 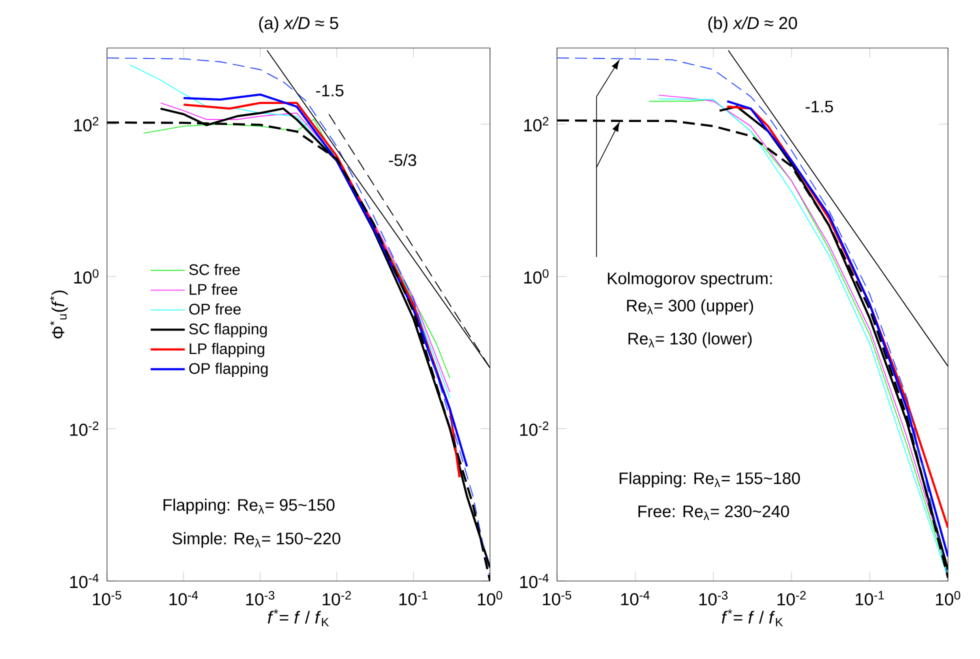 I want to click on legend-label: SC free, so click(x=214, y=270).